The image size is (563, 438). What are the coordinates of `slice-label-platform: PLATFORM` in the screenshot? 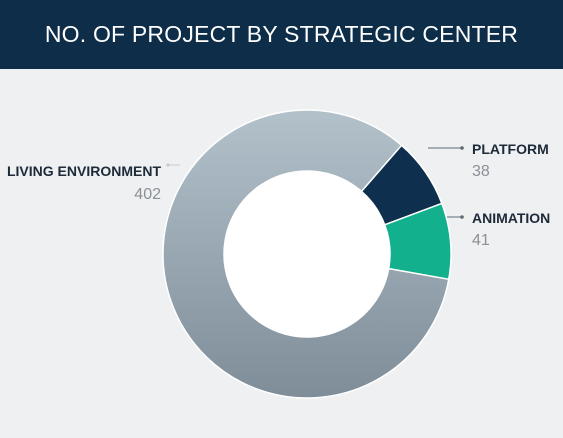 It's located at (510, 149).